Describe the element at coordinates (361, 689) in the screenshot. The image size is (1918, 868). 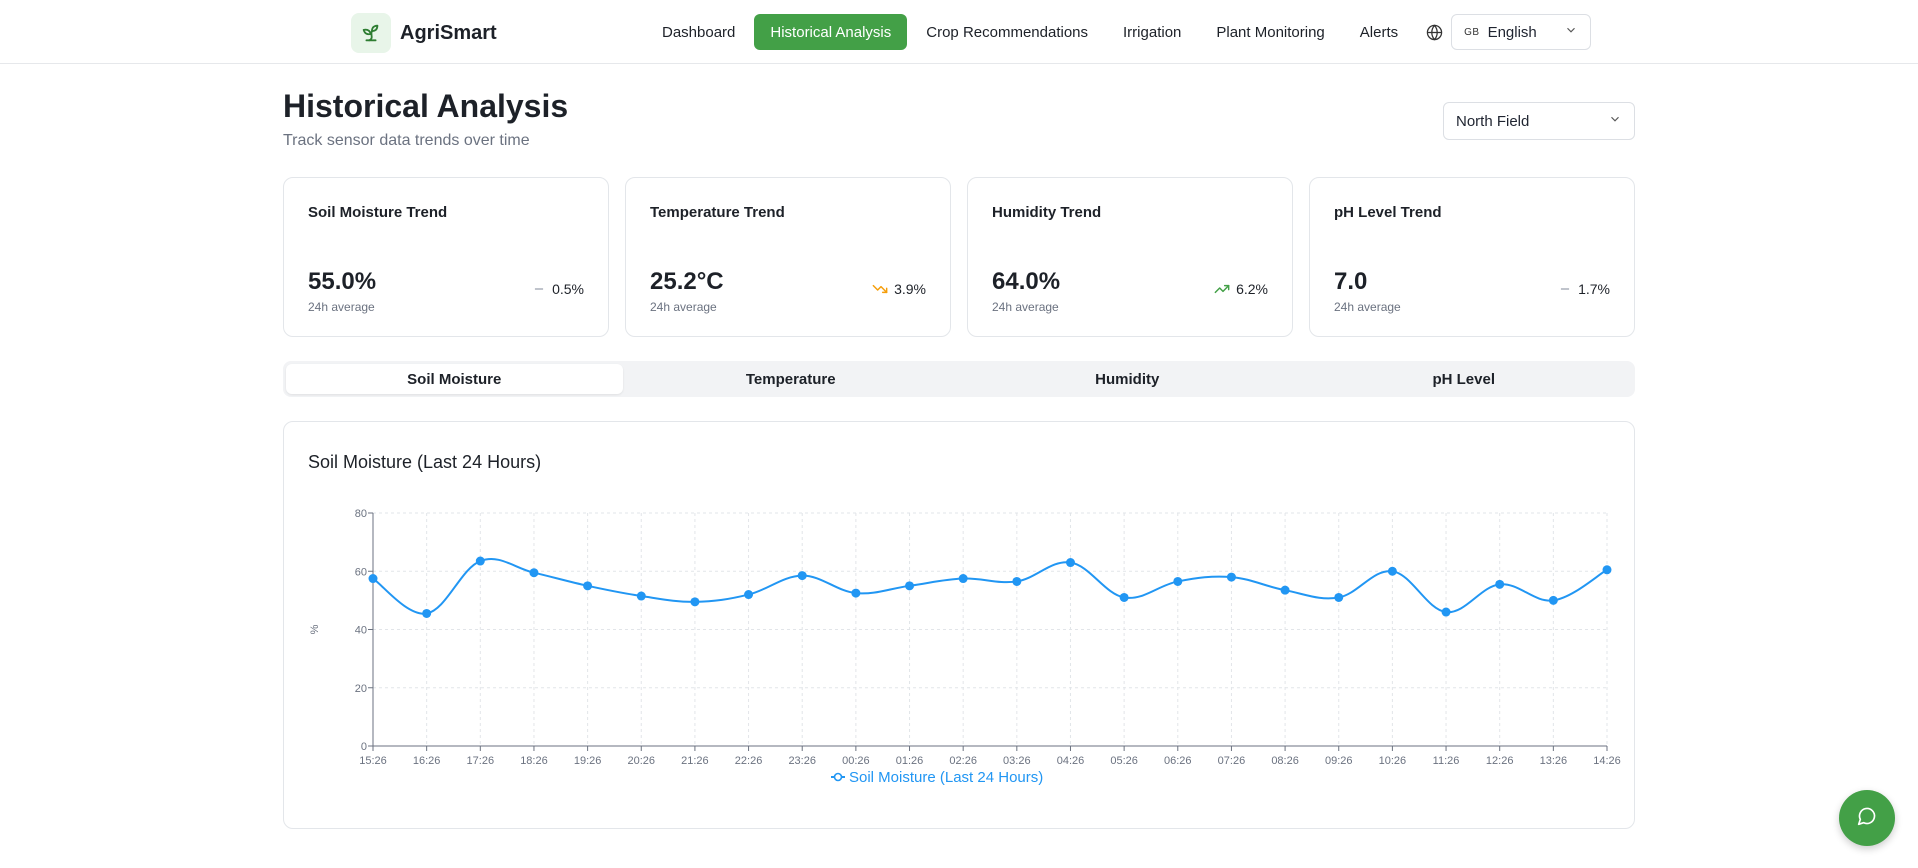
I see `y-tick-label: 20` at that location.